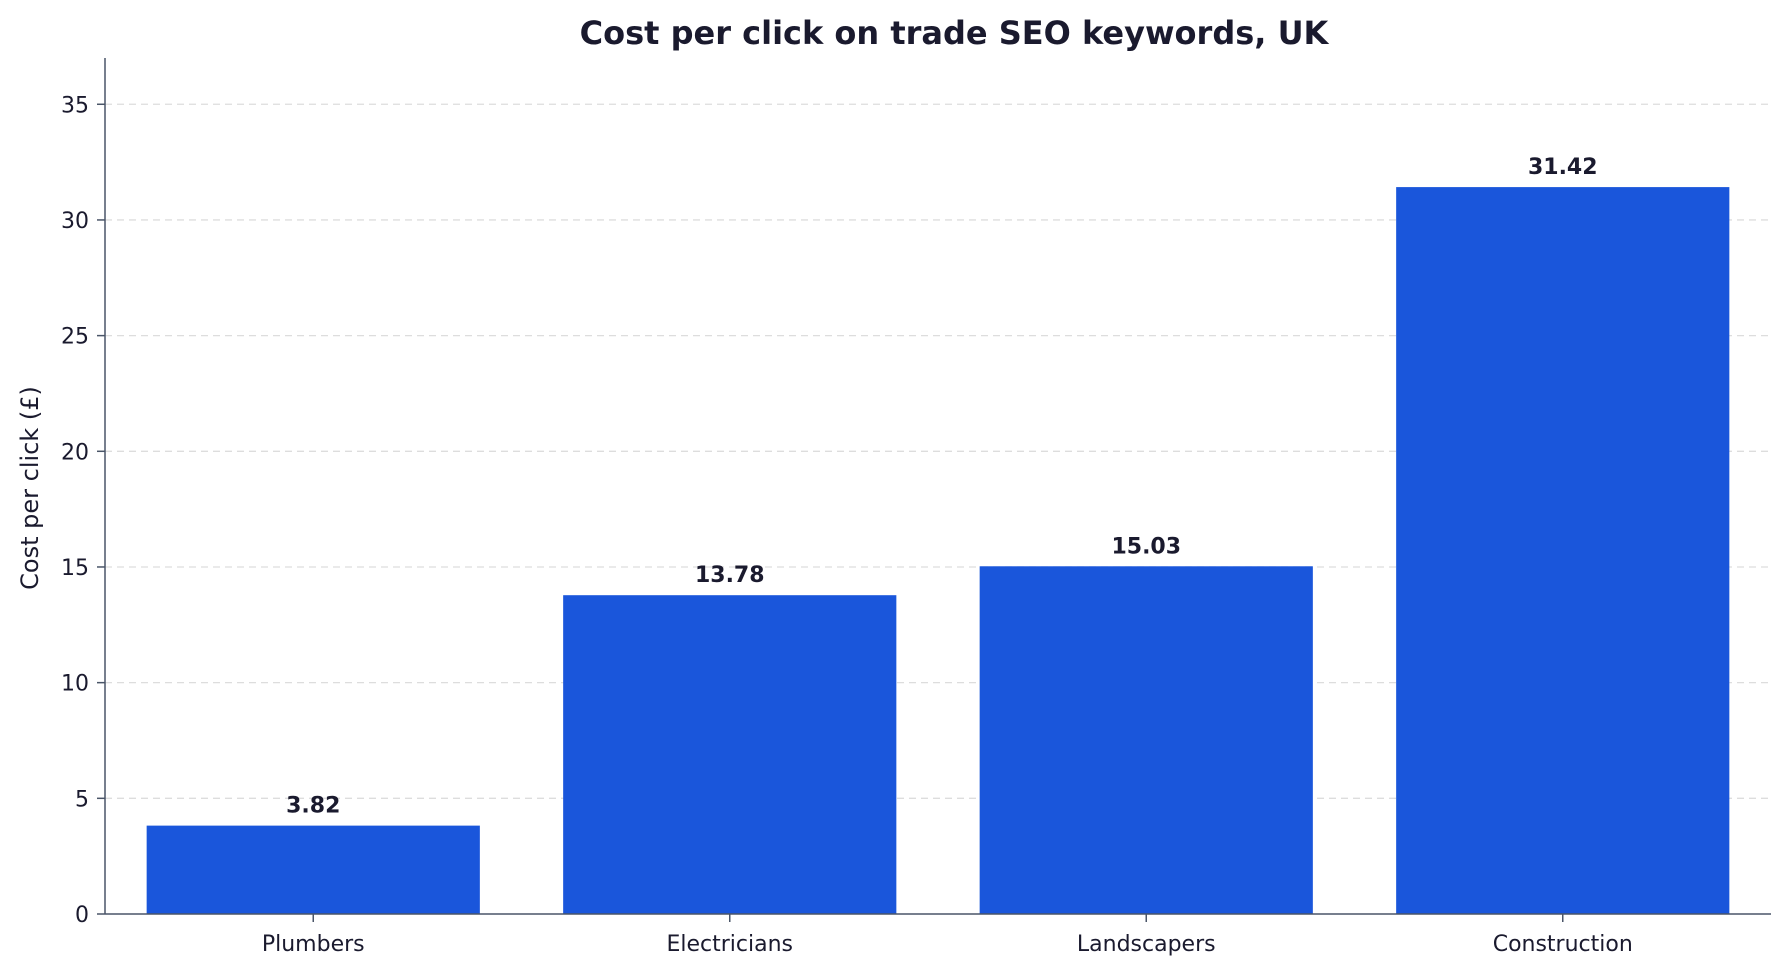  I want to click on data-label: 15.03, so click(1146, 546).